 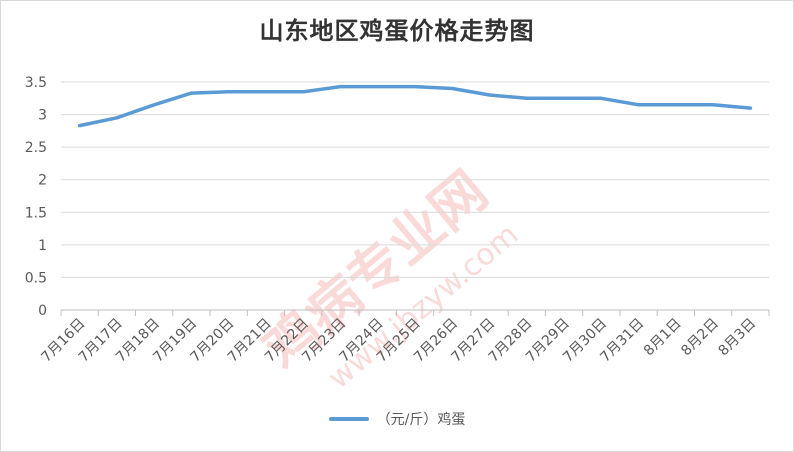 What do you see at coordinates (737, 338) in the screenshot?
I see `x-tick-label: 8月3日` at bounding box center [737, 338].